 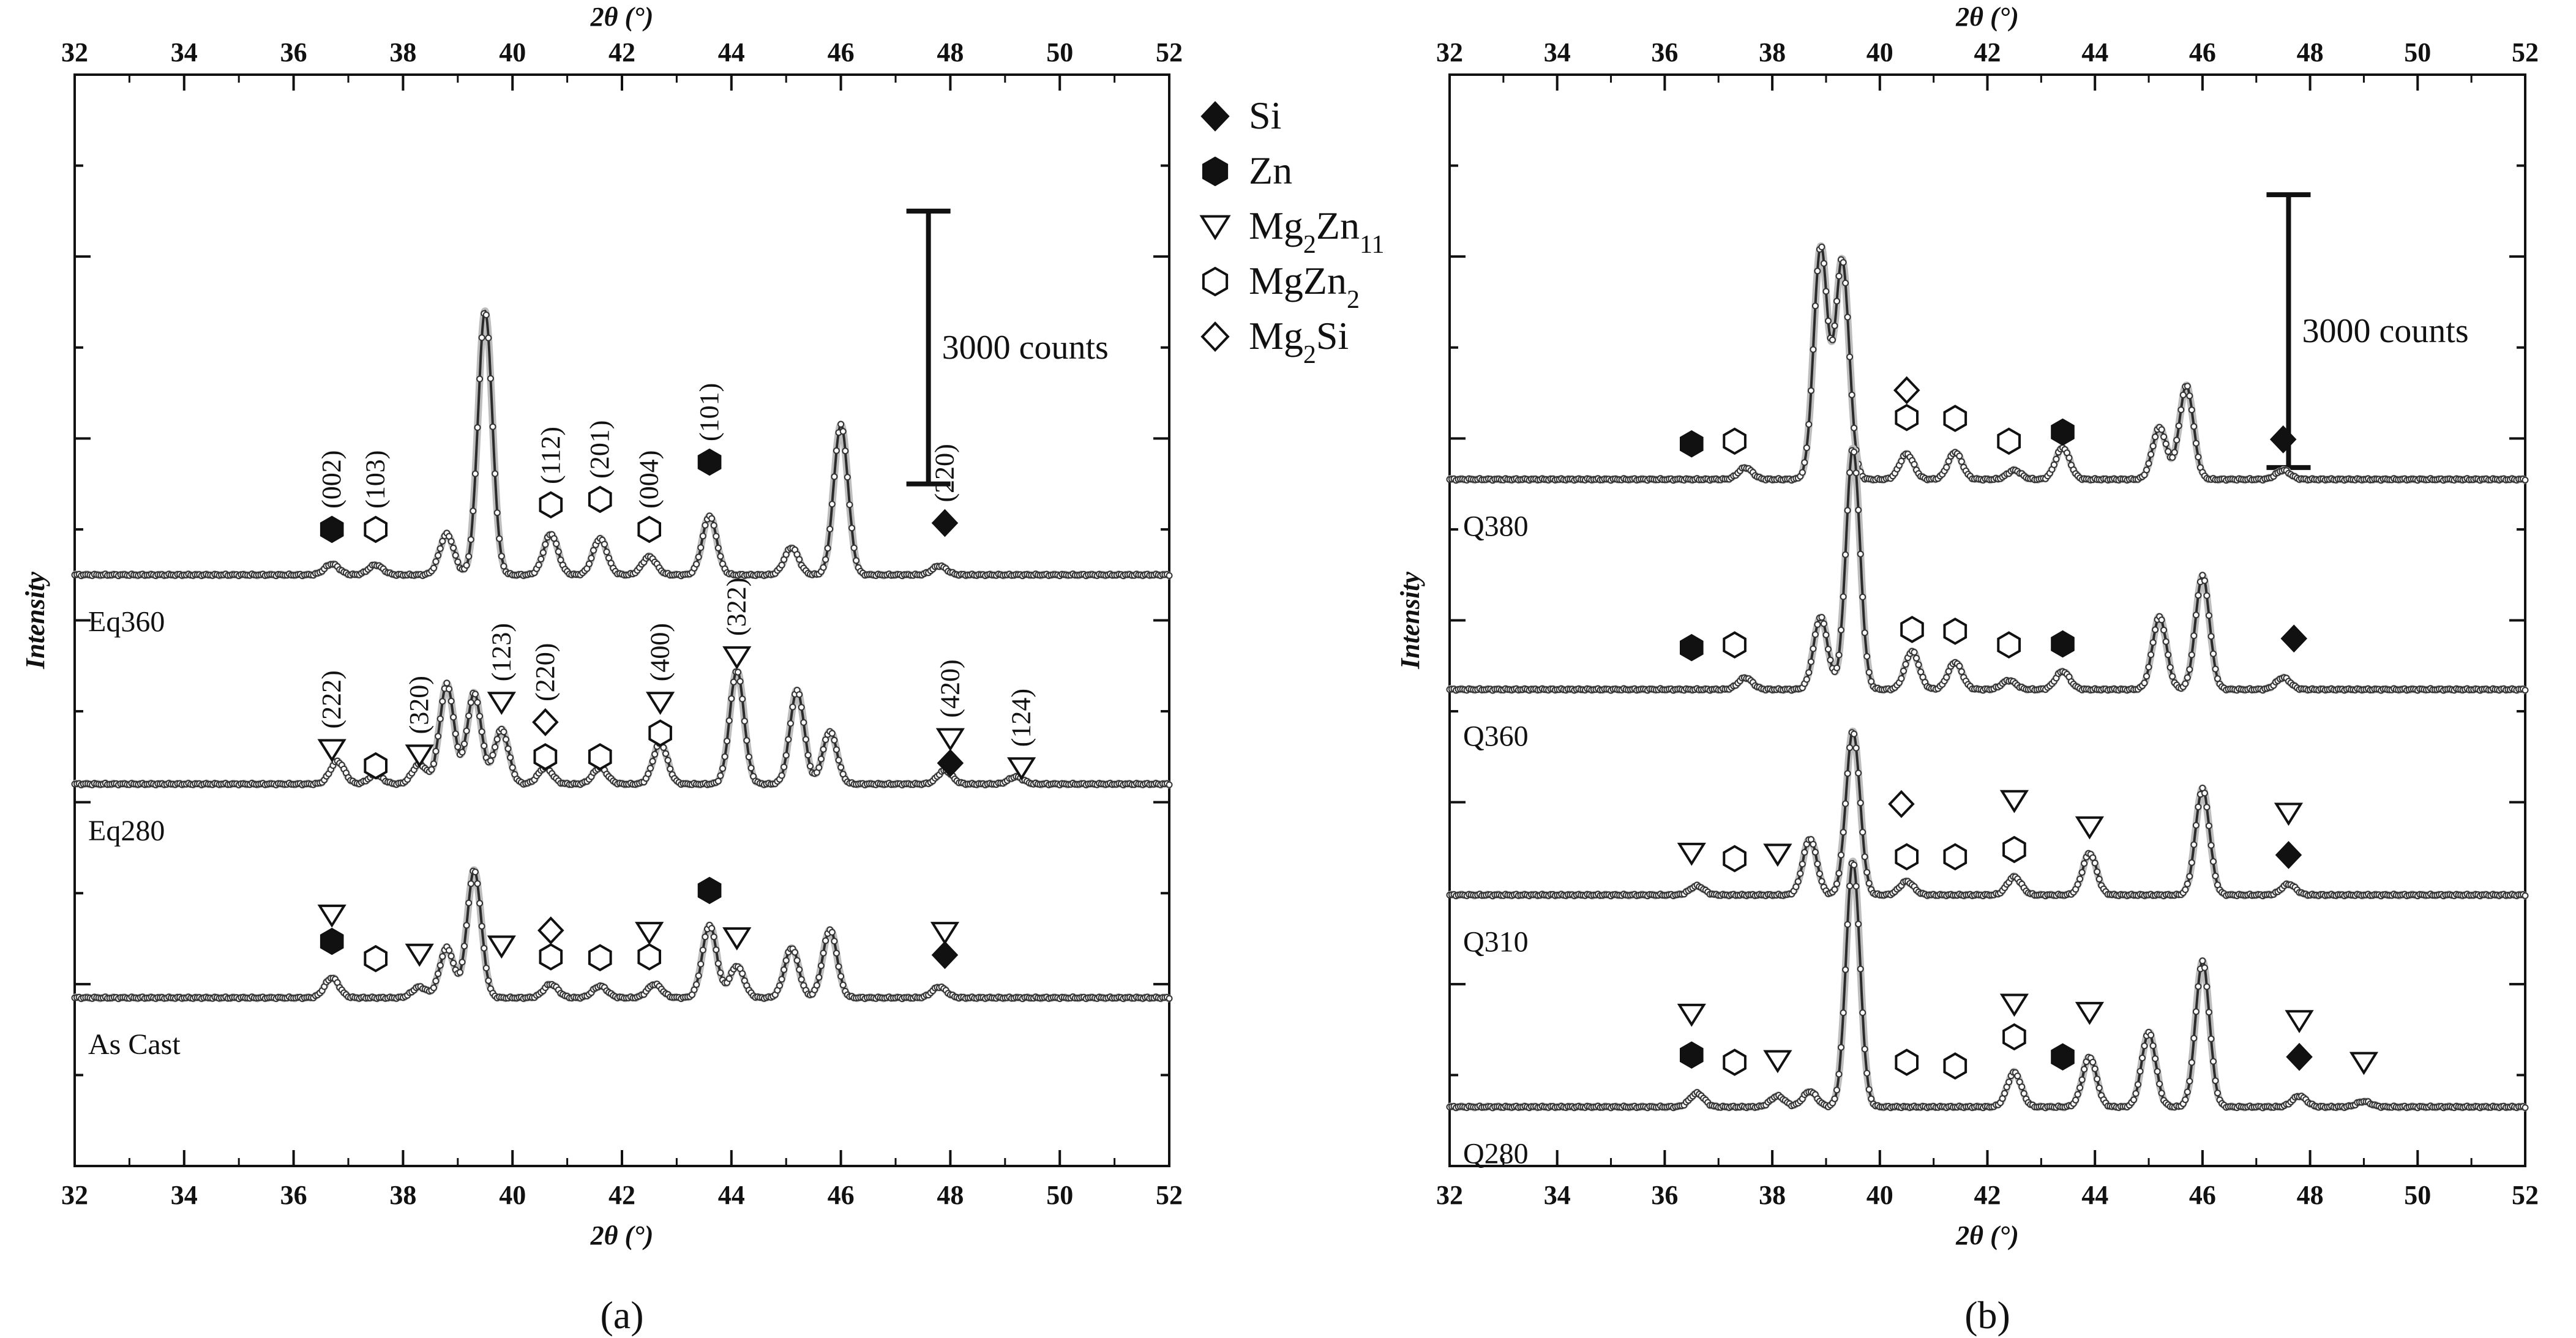 What do you see at coordinates (1988, 1014) in the screenshot?
I see `series-q280: Q280` at bounding box center [1988, 1014].